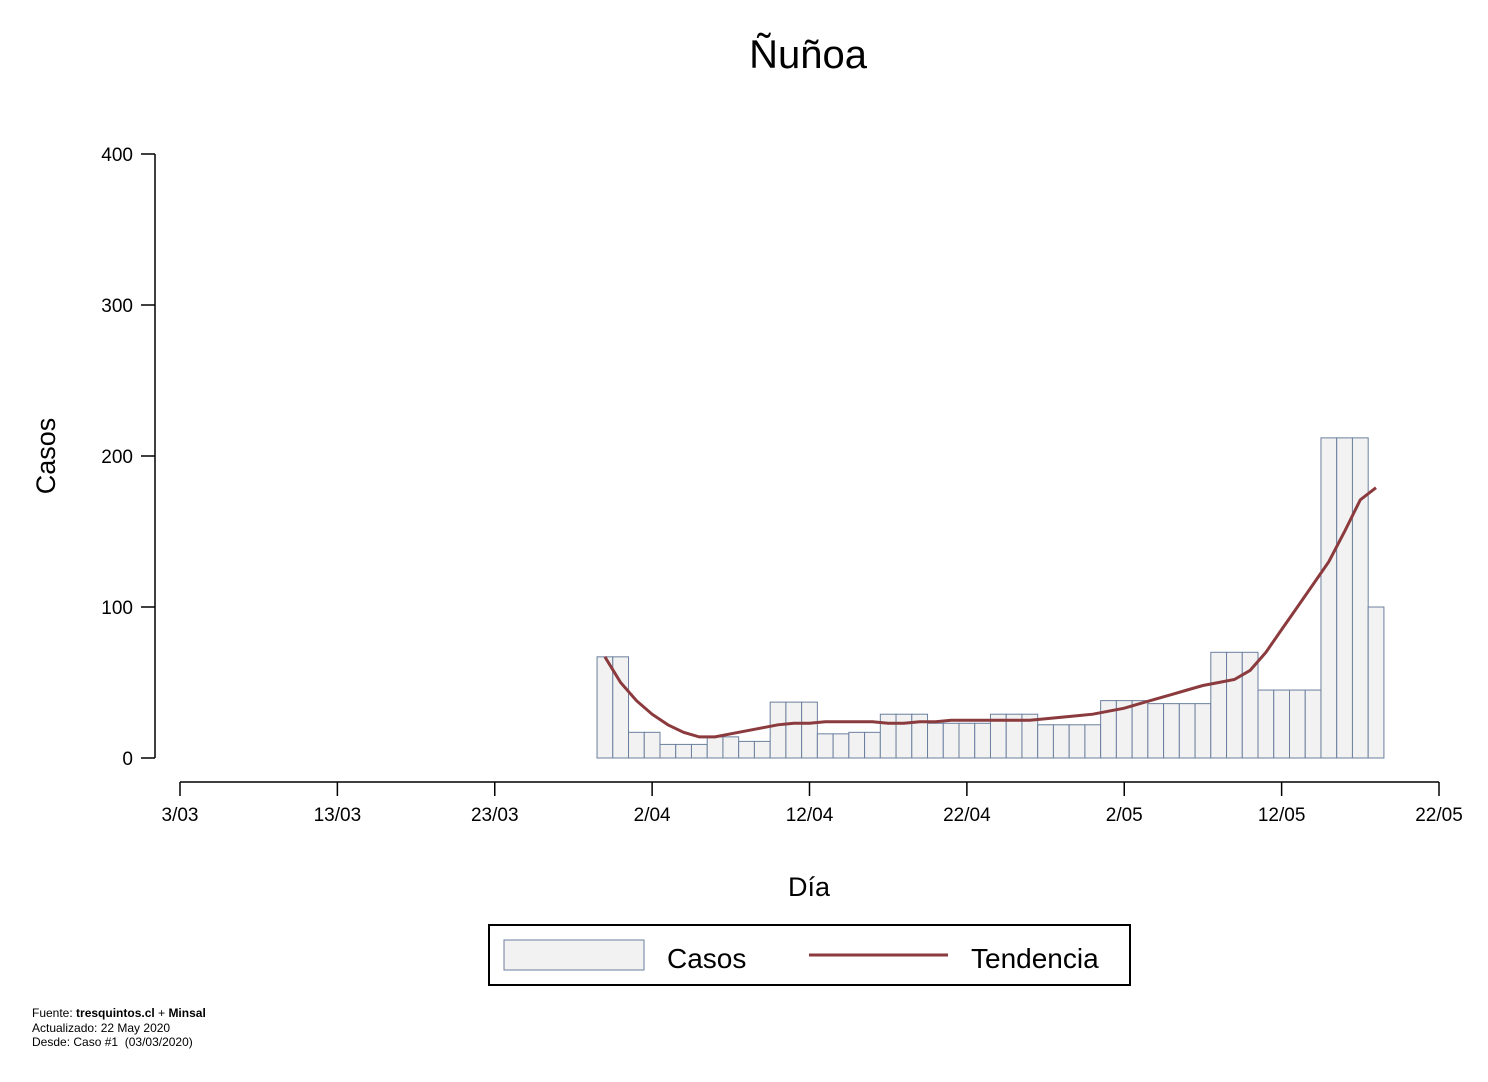 The height and width of the screenshot is (1082, 1488). Describe the element at coordinates (810, 815) in the screenshot. I see `x-tick-label: 12/04` at that location.